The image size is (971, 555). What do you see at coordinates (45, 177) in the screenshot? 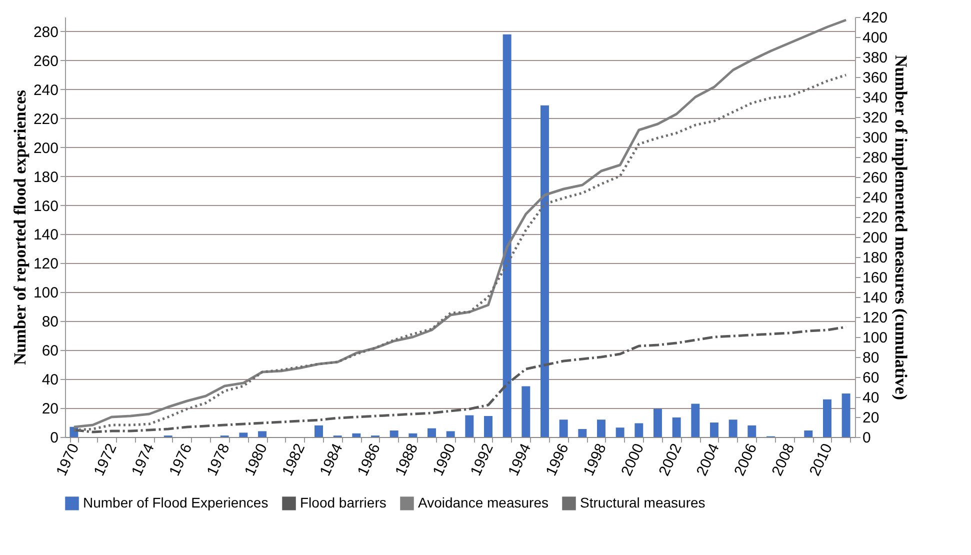
I see `y-tick-label: 180` at bounding box center [45, 177].